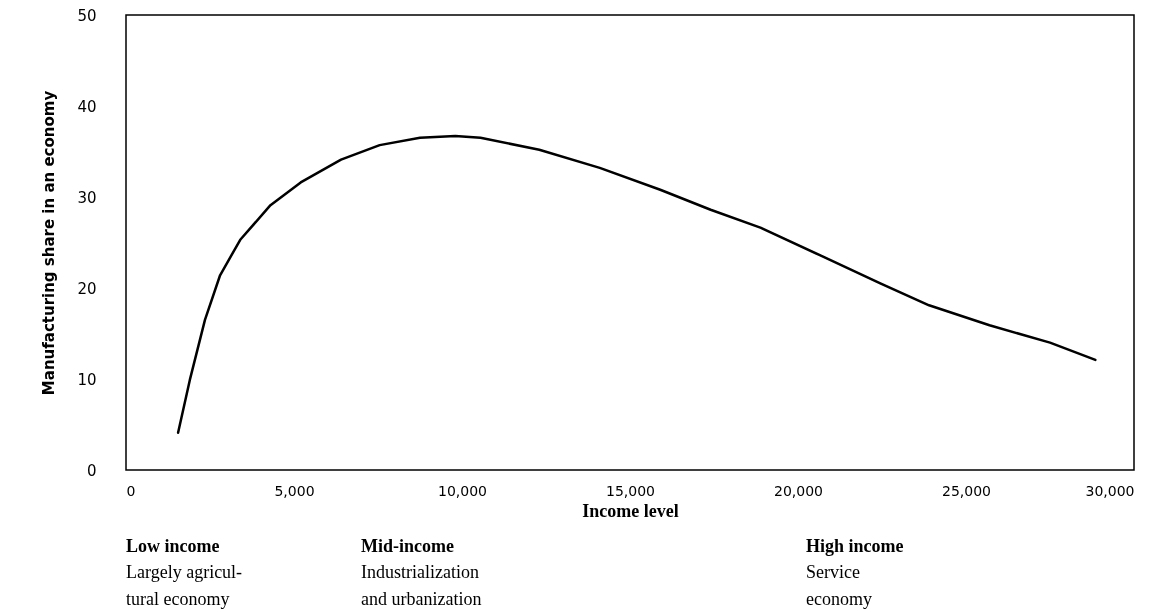 Image resolution: width=1172 pixels, height=612 pixels. What do you see at coordinates (966, 490) in the screenshot?
I see `x-tick-label: 25,000` at bounding box center [966, 490].